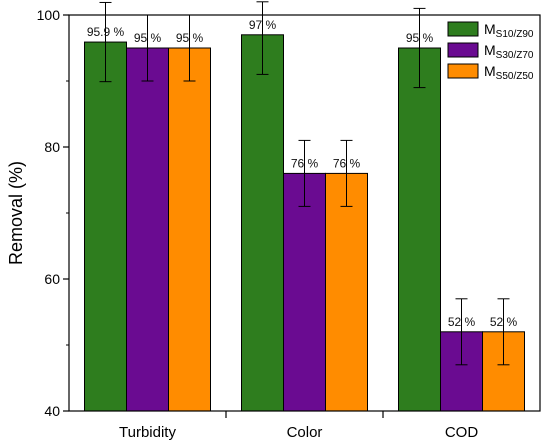 This screenshot has width=550, height=445. What do you see at coordinates (263, 25) in the screenshot?
I see `data-label: 97 %` at bounding box center [263, 25].